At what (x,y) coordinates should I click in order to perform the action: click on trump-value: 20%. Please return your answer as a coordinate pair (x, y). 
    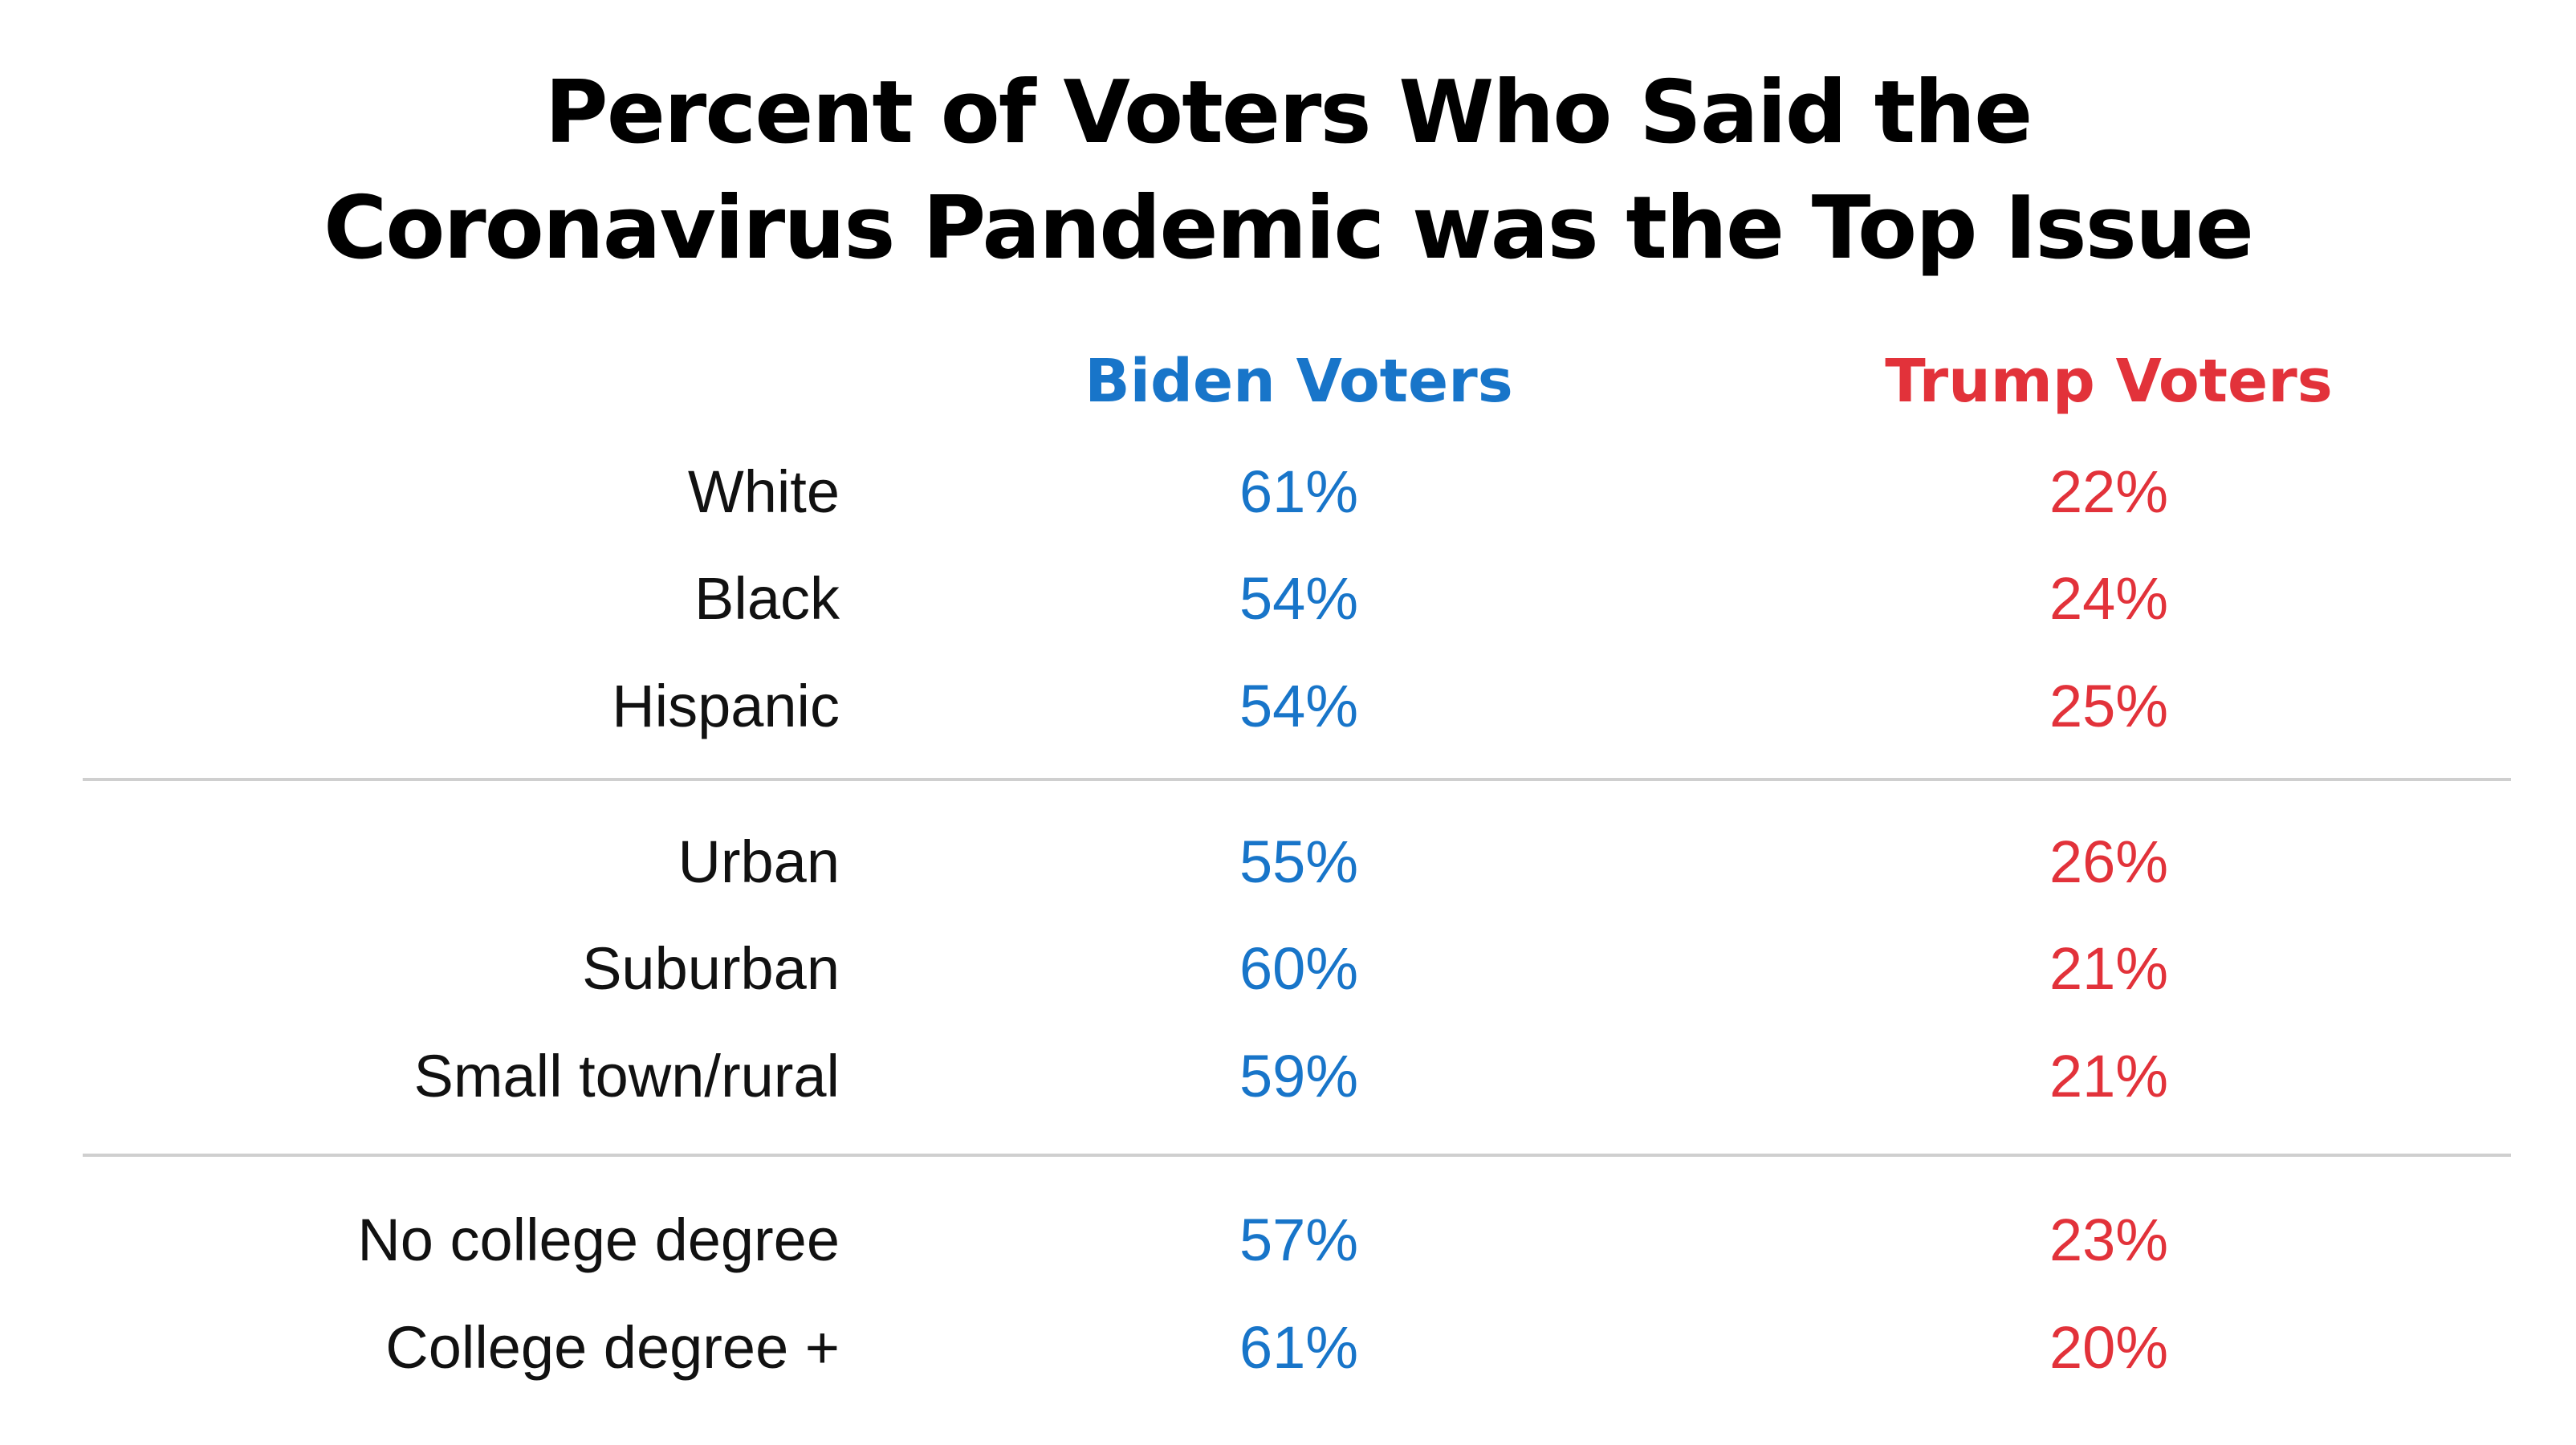
    Looking at the image, I should click on (2109, 1347).